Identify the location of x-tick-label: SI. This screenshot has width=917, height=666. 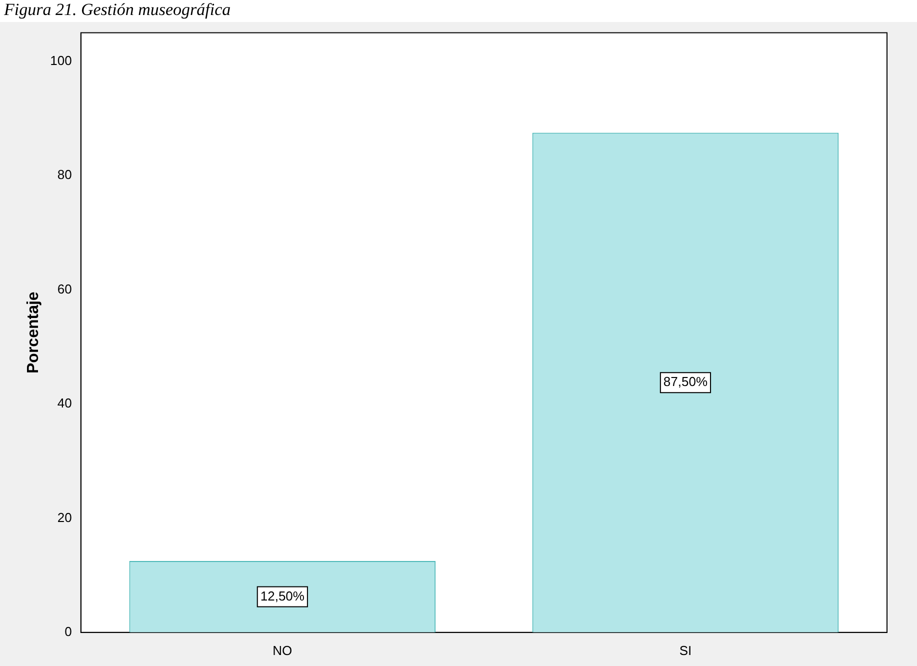
(685, 650).